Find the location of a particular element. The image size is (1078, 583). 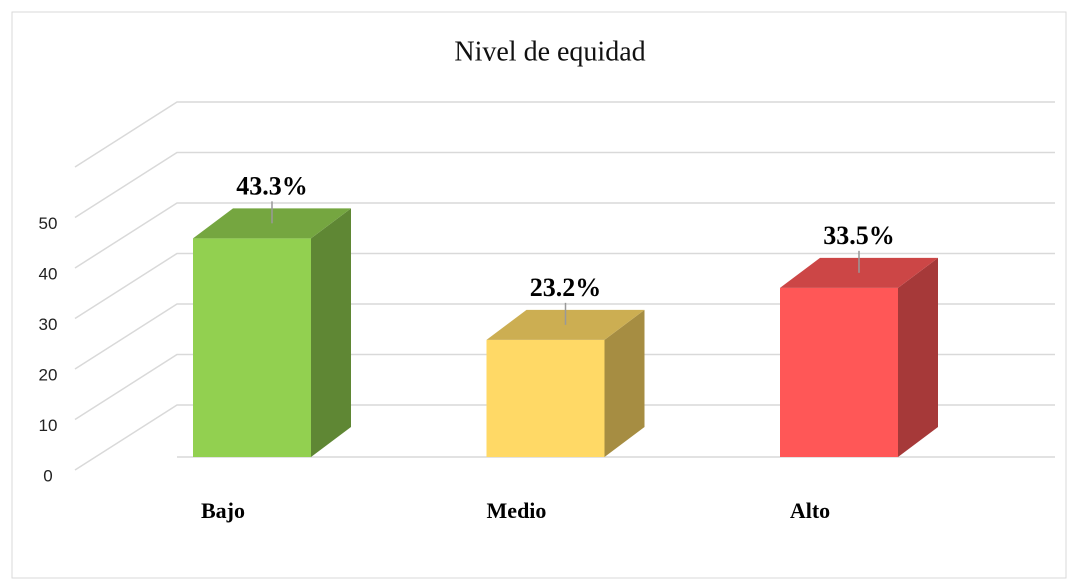

y-tick-label: 40 is located at coordinates (48, 273).